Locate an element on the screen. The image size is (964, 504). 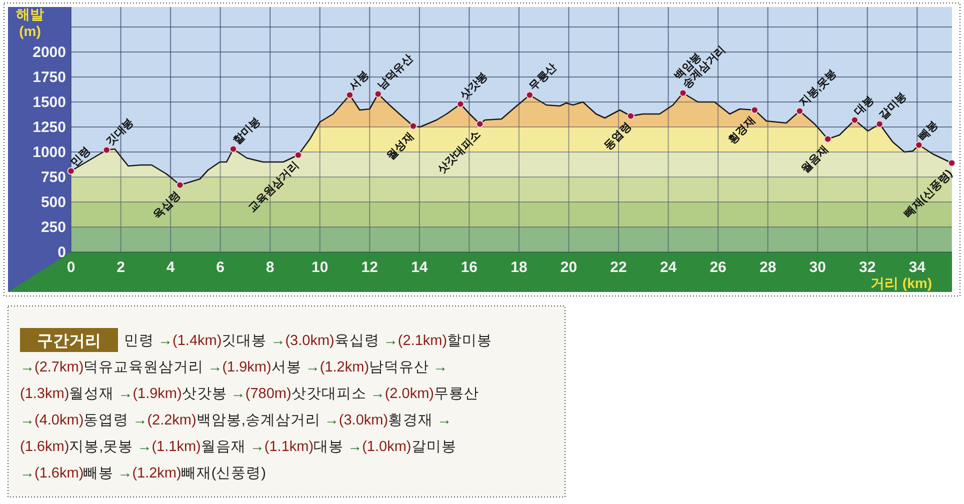
x-tick-label: 26 is located at coordinates (718, 267).